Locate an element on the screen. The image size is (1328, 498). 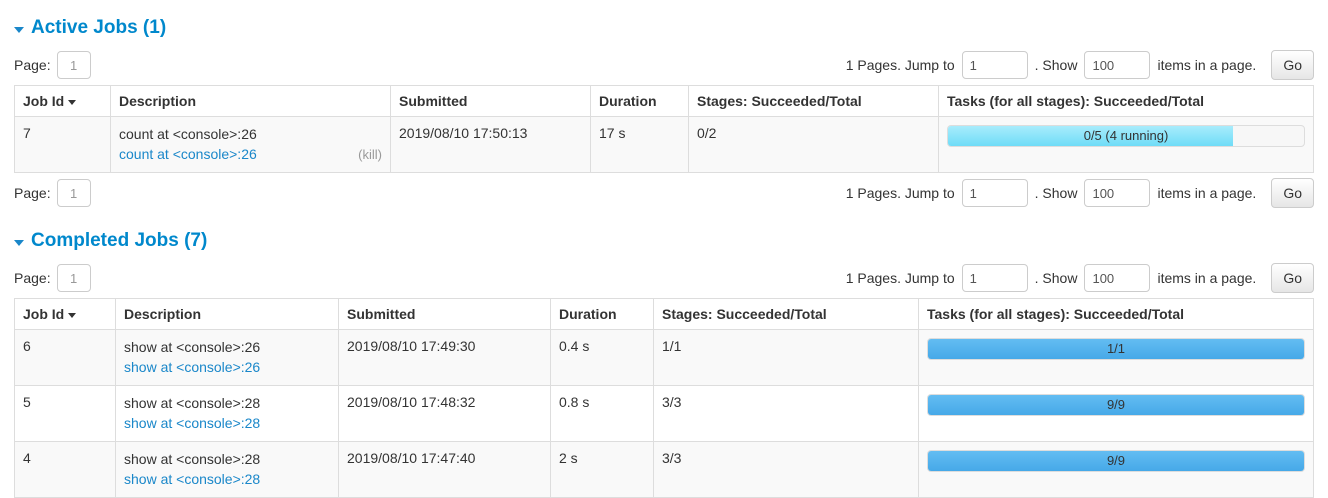
job-description-row: show at <console>:26 is located at coordinates (227, 367).